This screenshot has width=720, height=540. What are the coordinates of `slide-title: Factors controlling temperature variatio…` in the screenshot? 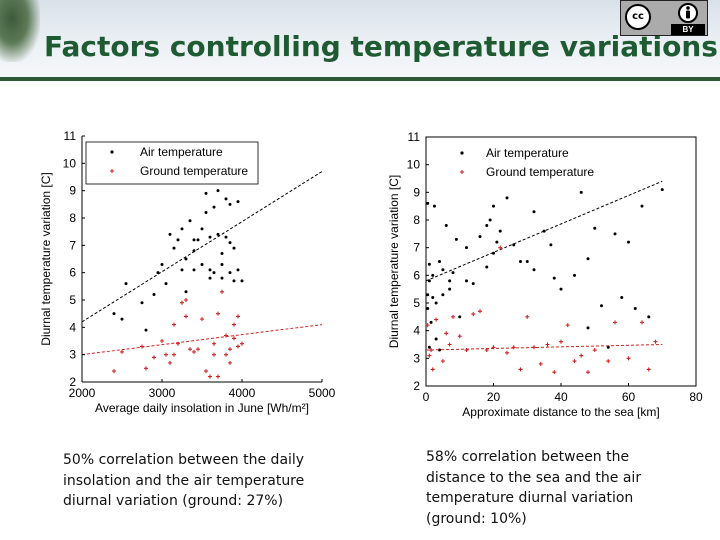 It's located at (381, 46).